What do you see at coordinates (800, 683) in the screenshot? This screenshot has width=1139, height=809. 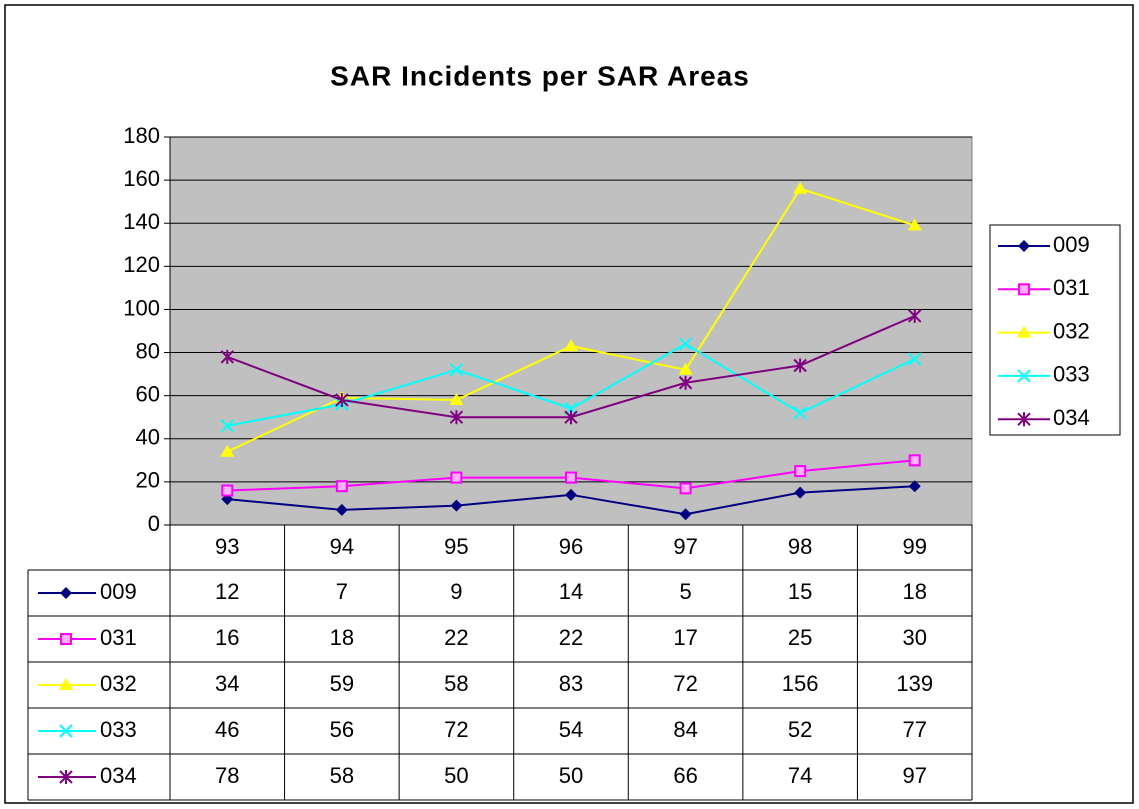 I see `table-value: 156` at bounding box center [800, 683].